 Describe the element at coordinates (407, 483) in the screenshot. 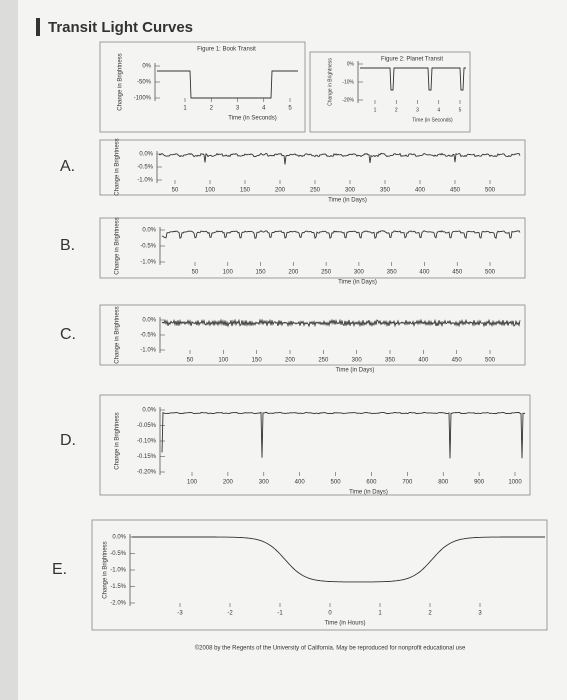

I see `x-tick-label: 700` at that location.